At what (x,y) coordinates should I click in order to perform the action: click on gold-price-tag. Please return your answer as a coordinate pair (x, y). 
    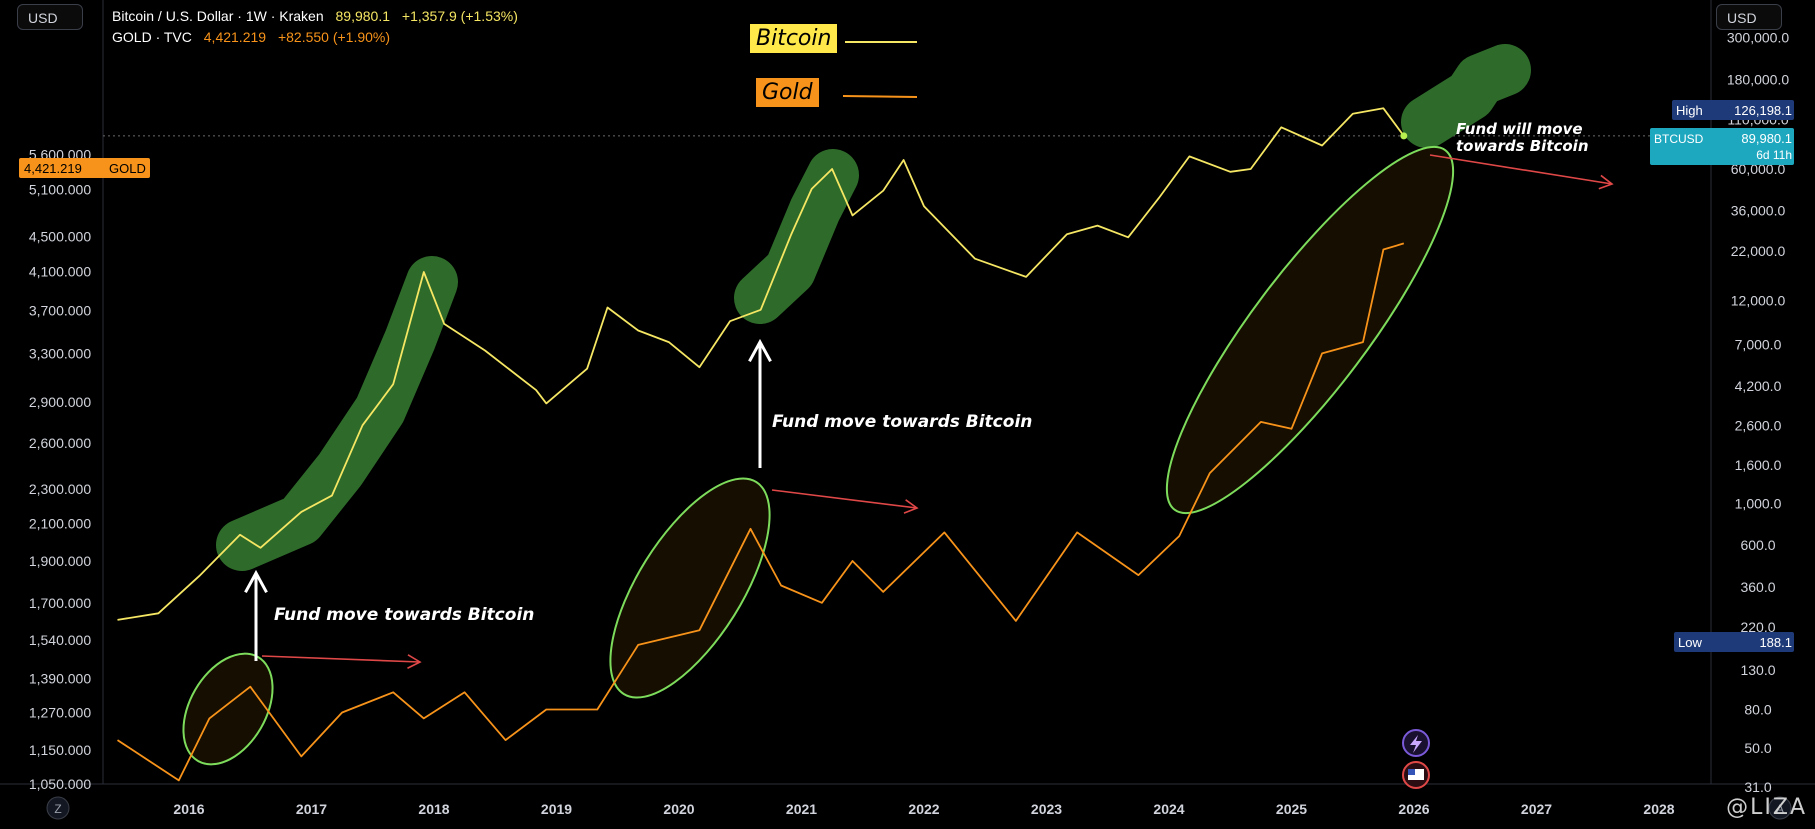
    Looking at the image, I should click on (84, 168).